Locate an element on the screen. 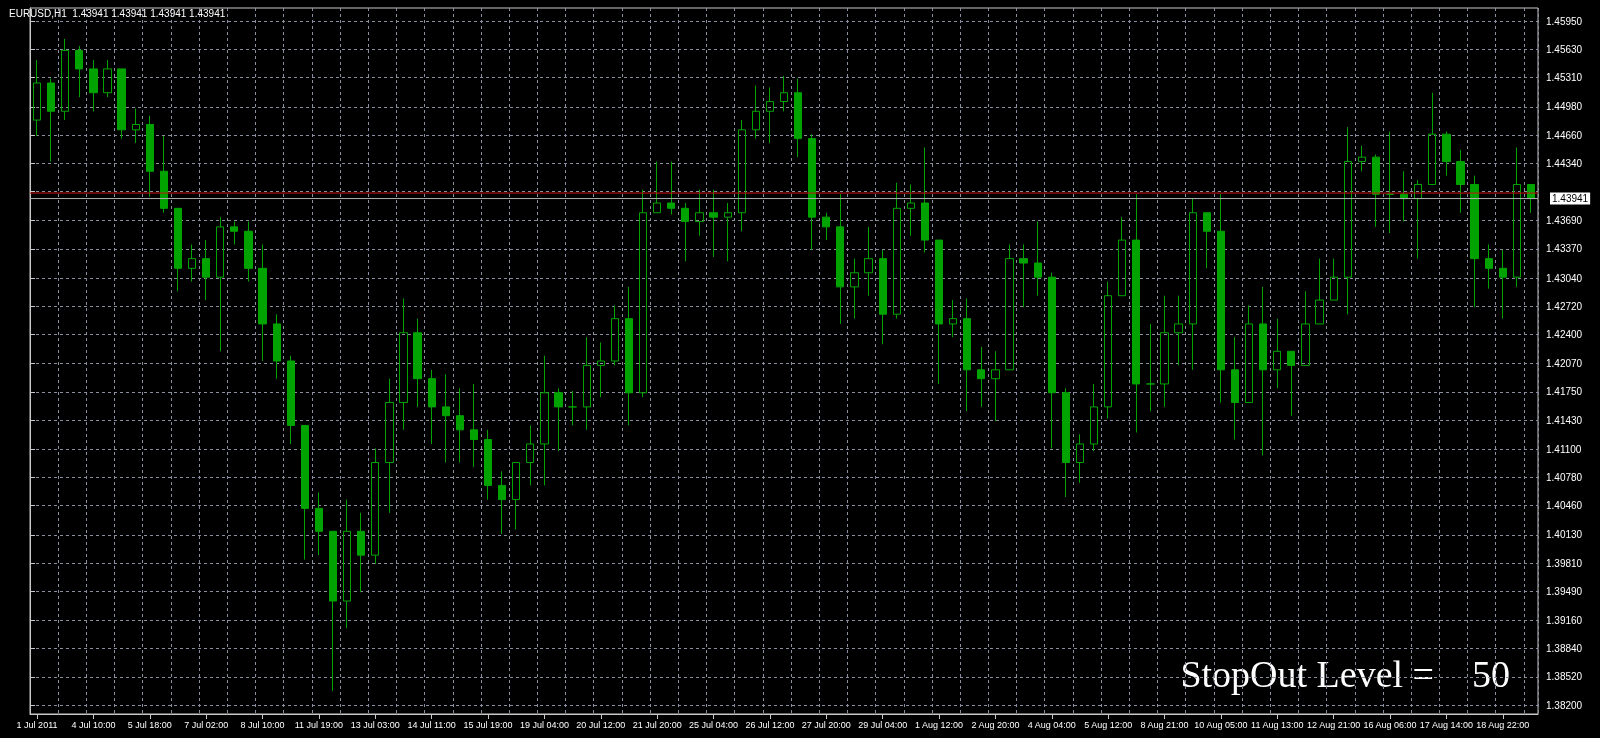  x-tick-label: 19 Jul 04:00 is located at coordinates (544, 724).